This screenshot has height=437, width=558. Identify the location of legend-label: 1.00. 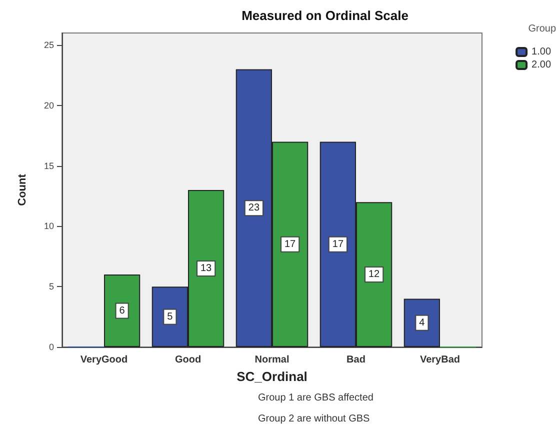
(542, 52).